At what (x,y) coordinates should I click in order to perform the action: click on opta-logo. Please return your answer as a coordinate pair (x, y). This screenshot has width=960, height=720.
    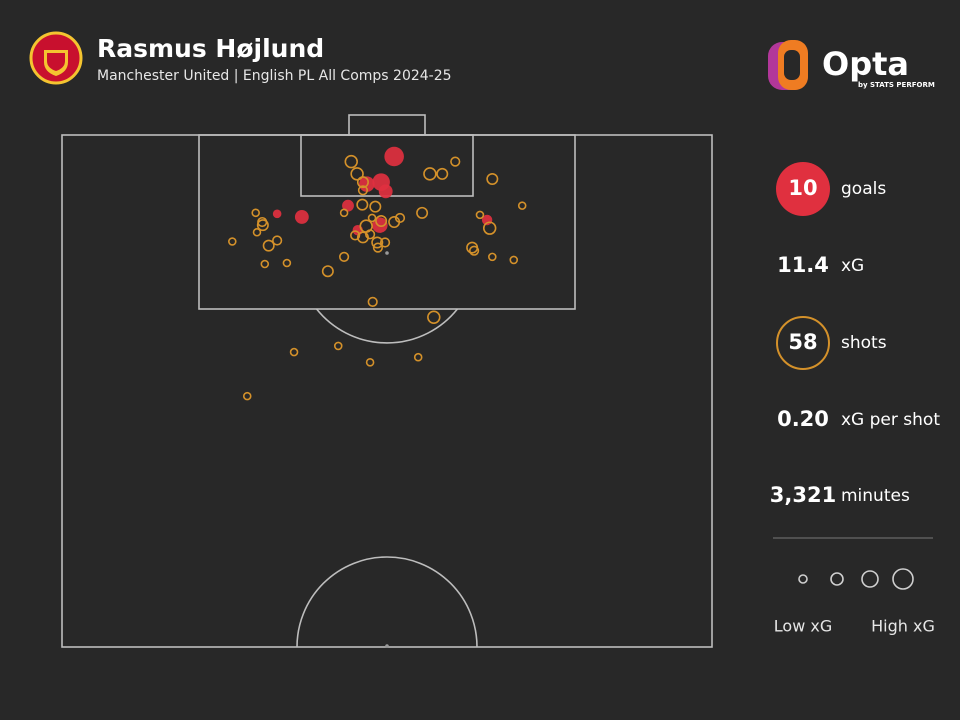
    Looking at the image, I should click on (788, 65).